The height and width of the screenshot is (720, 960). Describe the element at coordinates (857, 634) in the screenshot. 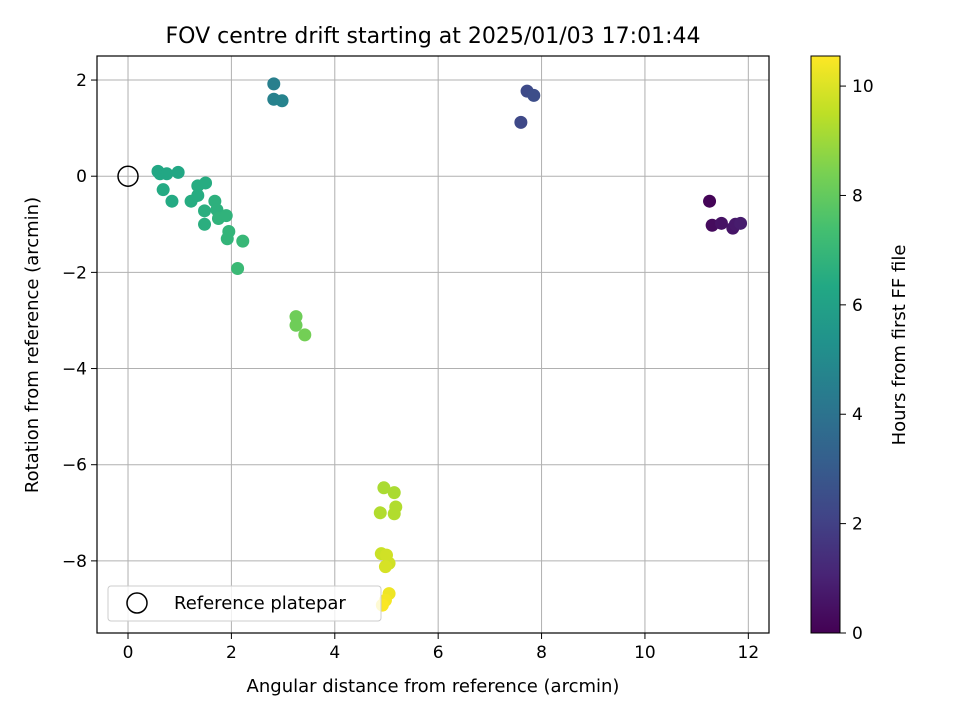

I see `colorbar-tick-label: 0` at that location.